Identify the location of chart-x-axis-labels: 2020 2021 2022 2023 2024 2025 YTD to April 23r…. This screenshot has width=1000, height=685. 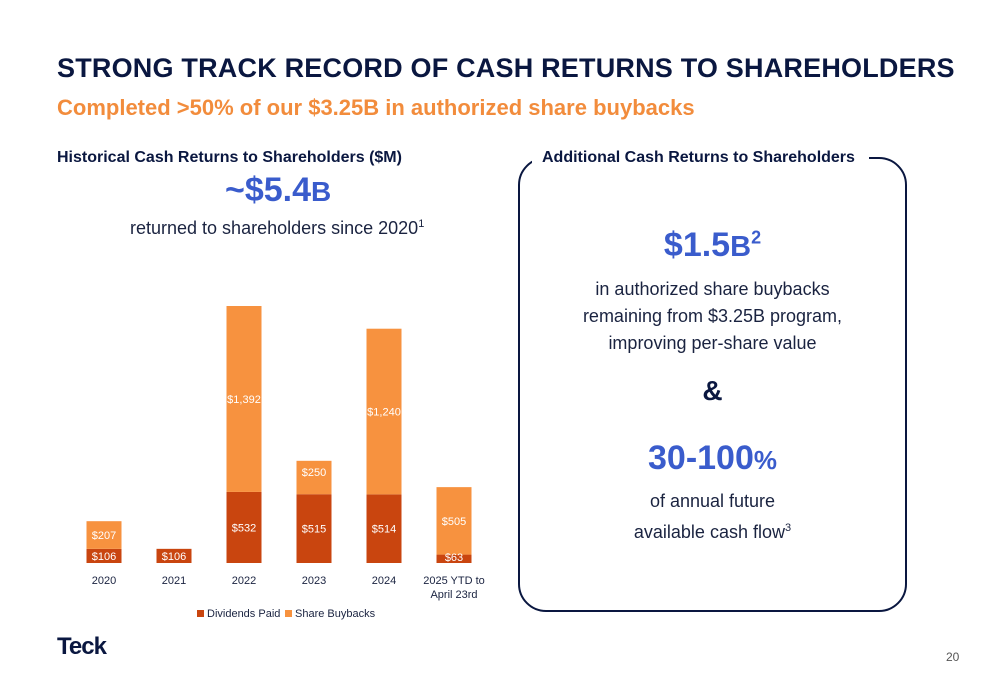
(288, 588).